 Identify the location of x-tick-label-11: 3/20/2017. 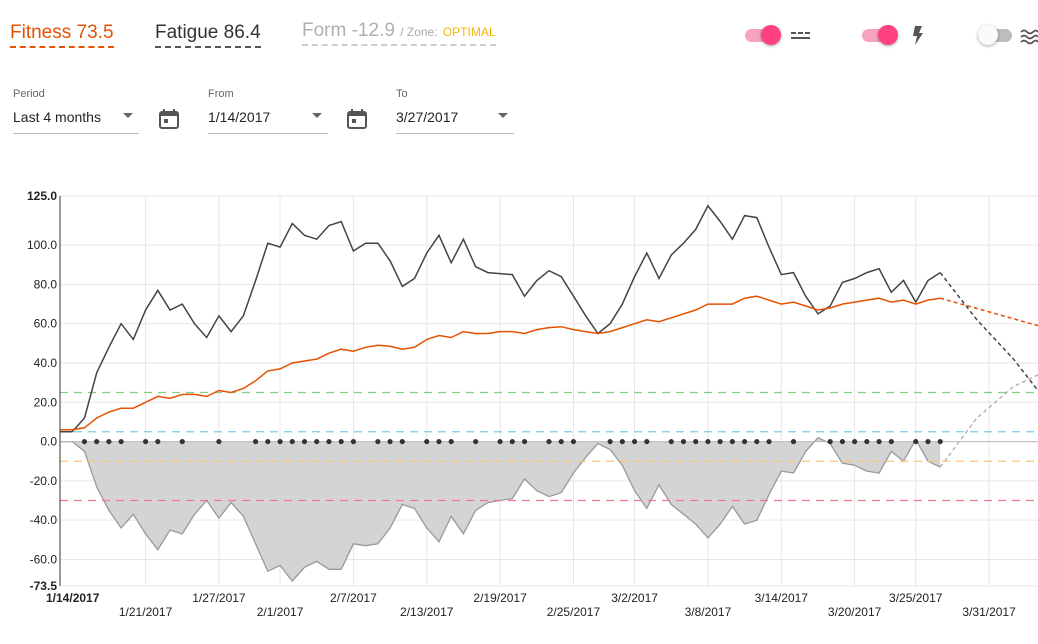
(855, 612).